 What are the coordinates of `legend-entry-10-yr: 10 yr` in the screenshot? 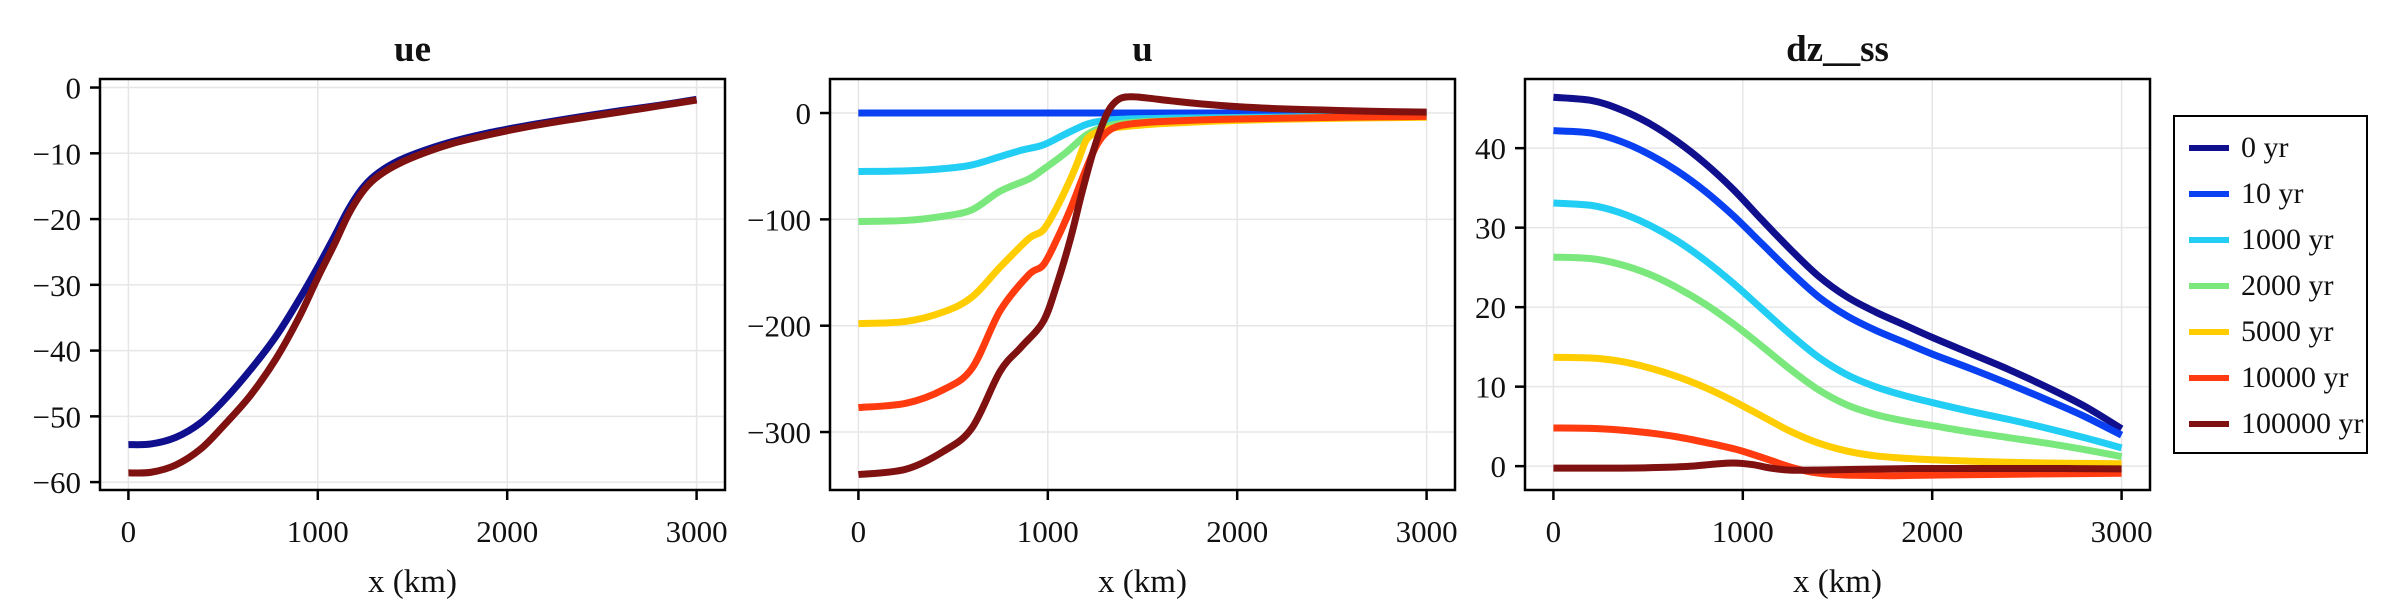 It's located at (2277, 194).